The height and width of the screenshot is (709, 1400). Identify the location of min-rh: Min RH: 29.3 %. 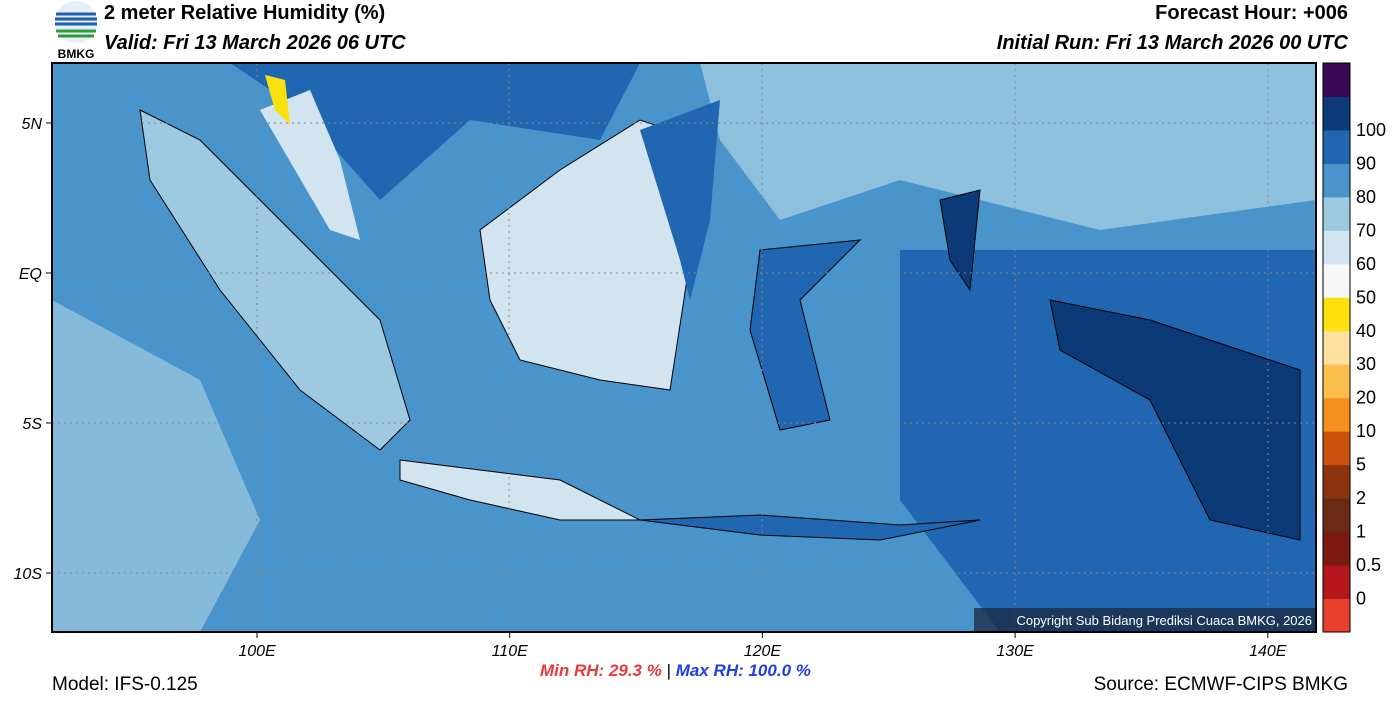
(601, 670).